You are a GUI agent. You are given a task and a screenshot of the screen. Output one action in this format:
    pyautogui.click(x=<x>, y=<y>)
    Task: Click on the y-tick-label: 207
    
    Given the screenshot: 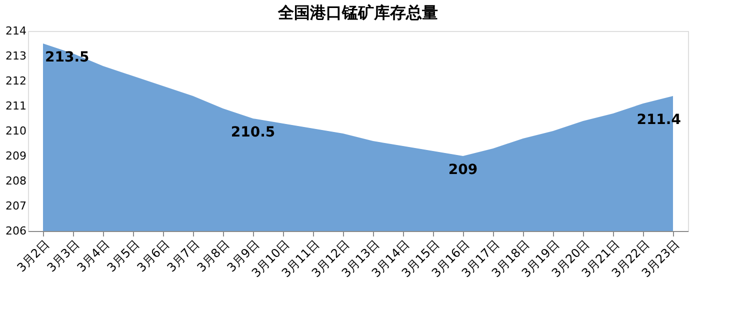 What is the action you would take?
    pyautogui.click(x=16, y=206)
    